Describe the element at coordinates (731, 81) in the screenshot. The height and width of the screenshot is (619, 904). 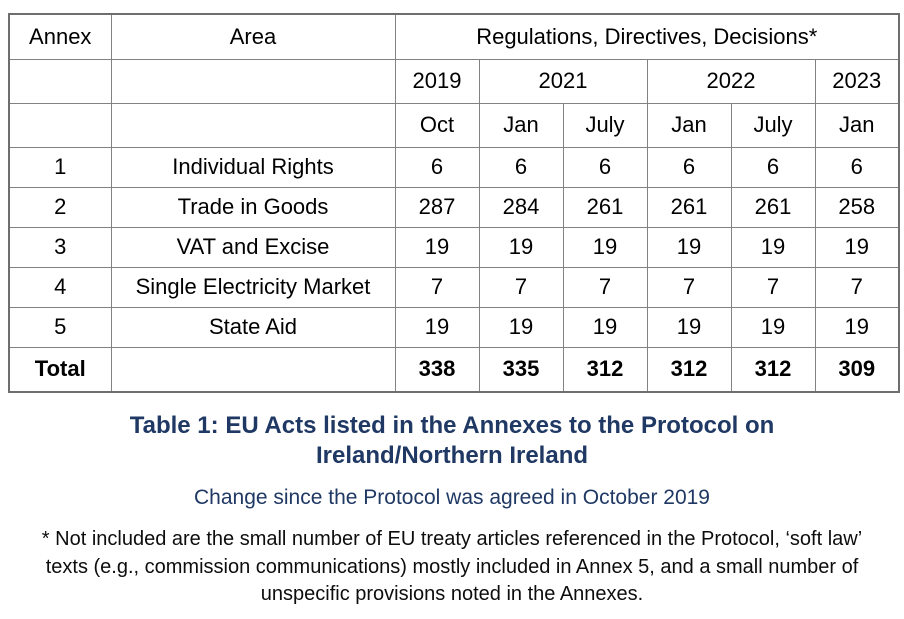
I see `year-cell: 2022` at that location.